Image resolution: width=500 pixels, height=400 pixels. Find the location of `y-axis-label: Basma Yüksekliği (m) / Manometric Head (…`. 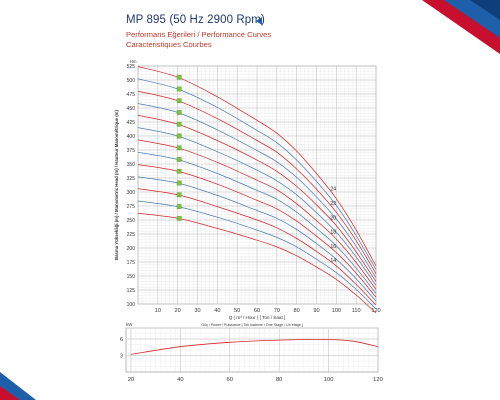

y-axis-label: Basma Yüksekliği (m) / Manometric Head (… is located at coordinates (116, 185).